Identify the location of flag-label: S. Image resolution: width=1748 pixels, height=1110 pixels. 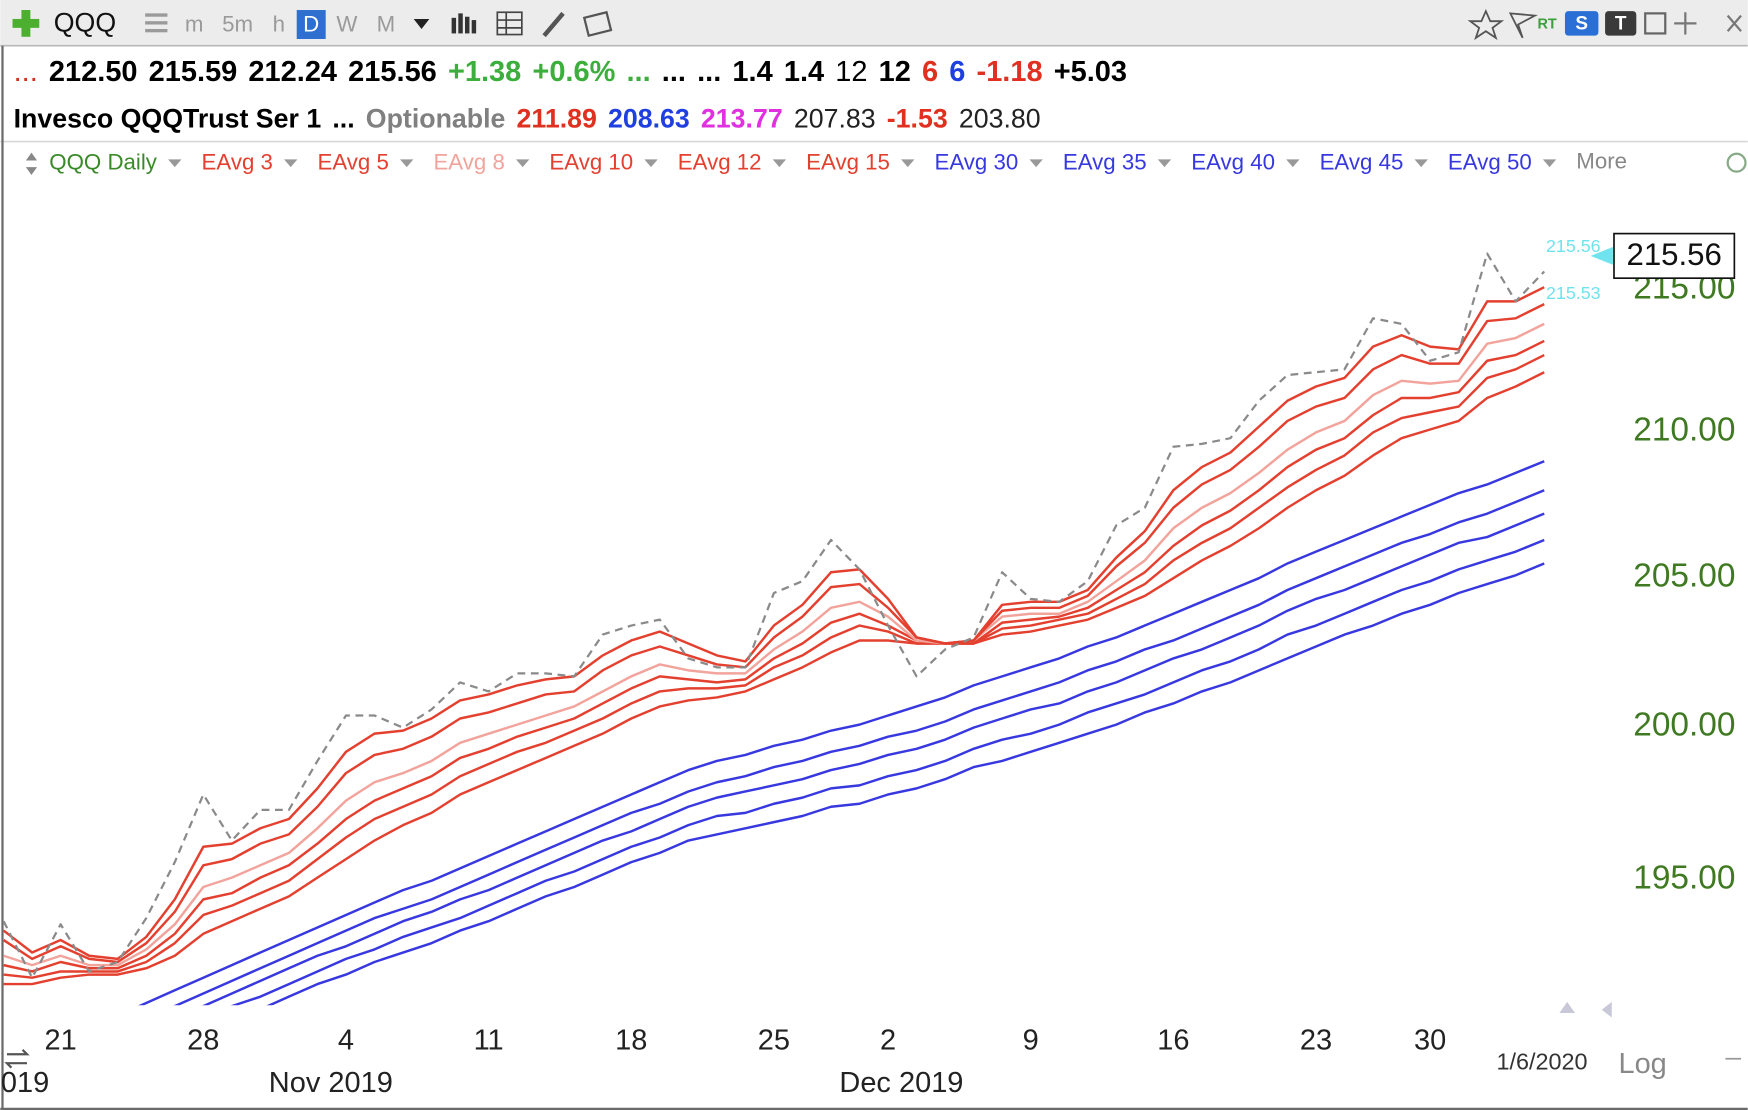
(1581, 24).